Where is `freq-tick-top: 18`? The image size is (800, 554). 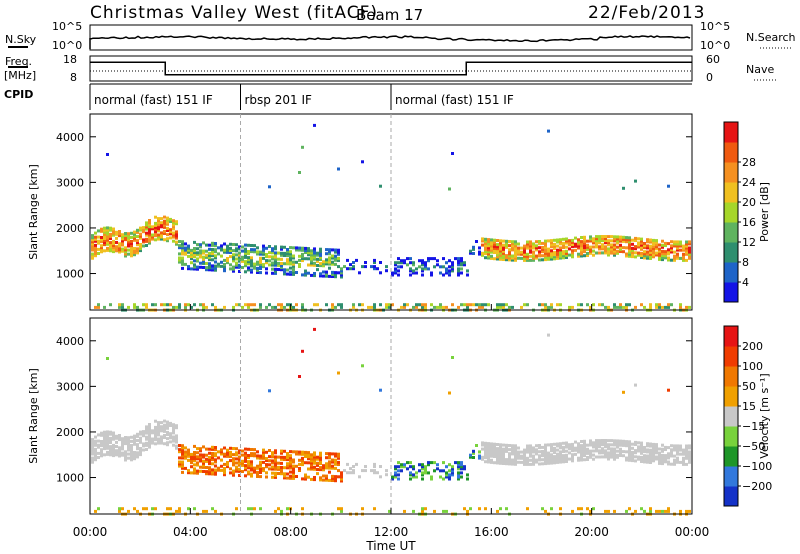 freq-tick-top: 18 is located at coordinates (70, 59).